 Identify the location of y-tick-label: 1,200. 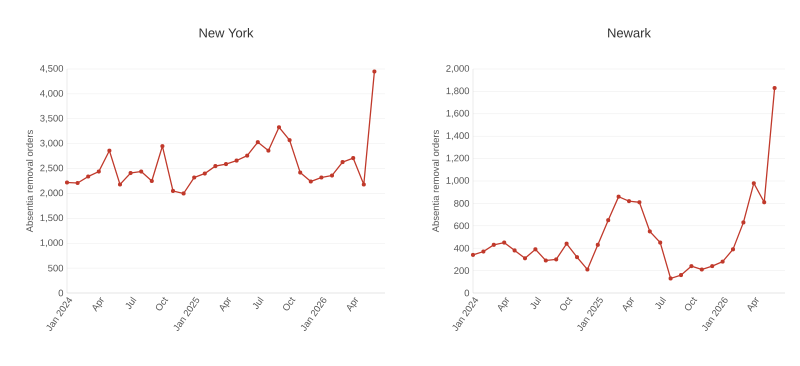
(458, 158).